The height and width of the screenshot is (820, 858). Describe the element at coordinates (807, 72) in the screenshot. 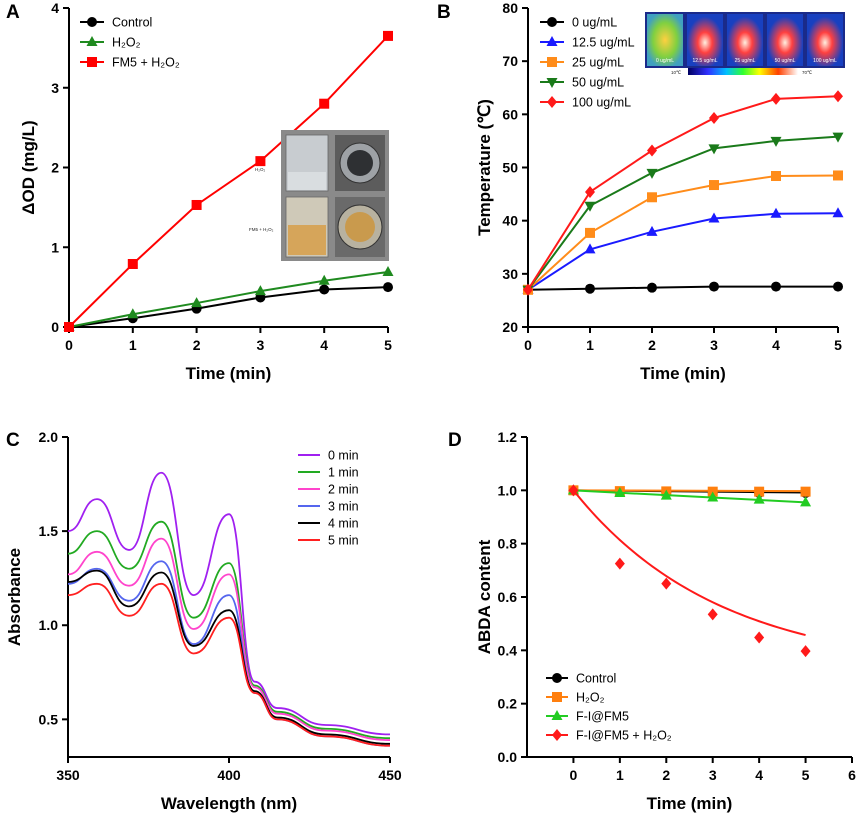

I see `thermal-scale-max: 70℃` at that location.